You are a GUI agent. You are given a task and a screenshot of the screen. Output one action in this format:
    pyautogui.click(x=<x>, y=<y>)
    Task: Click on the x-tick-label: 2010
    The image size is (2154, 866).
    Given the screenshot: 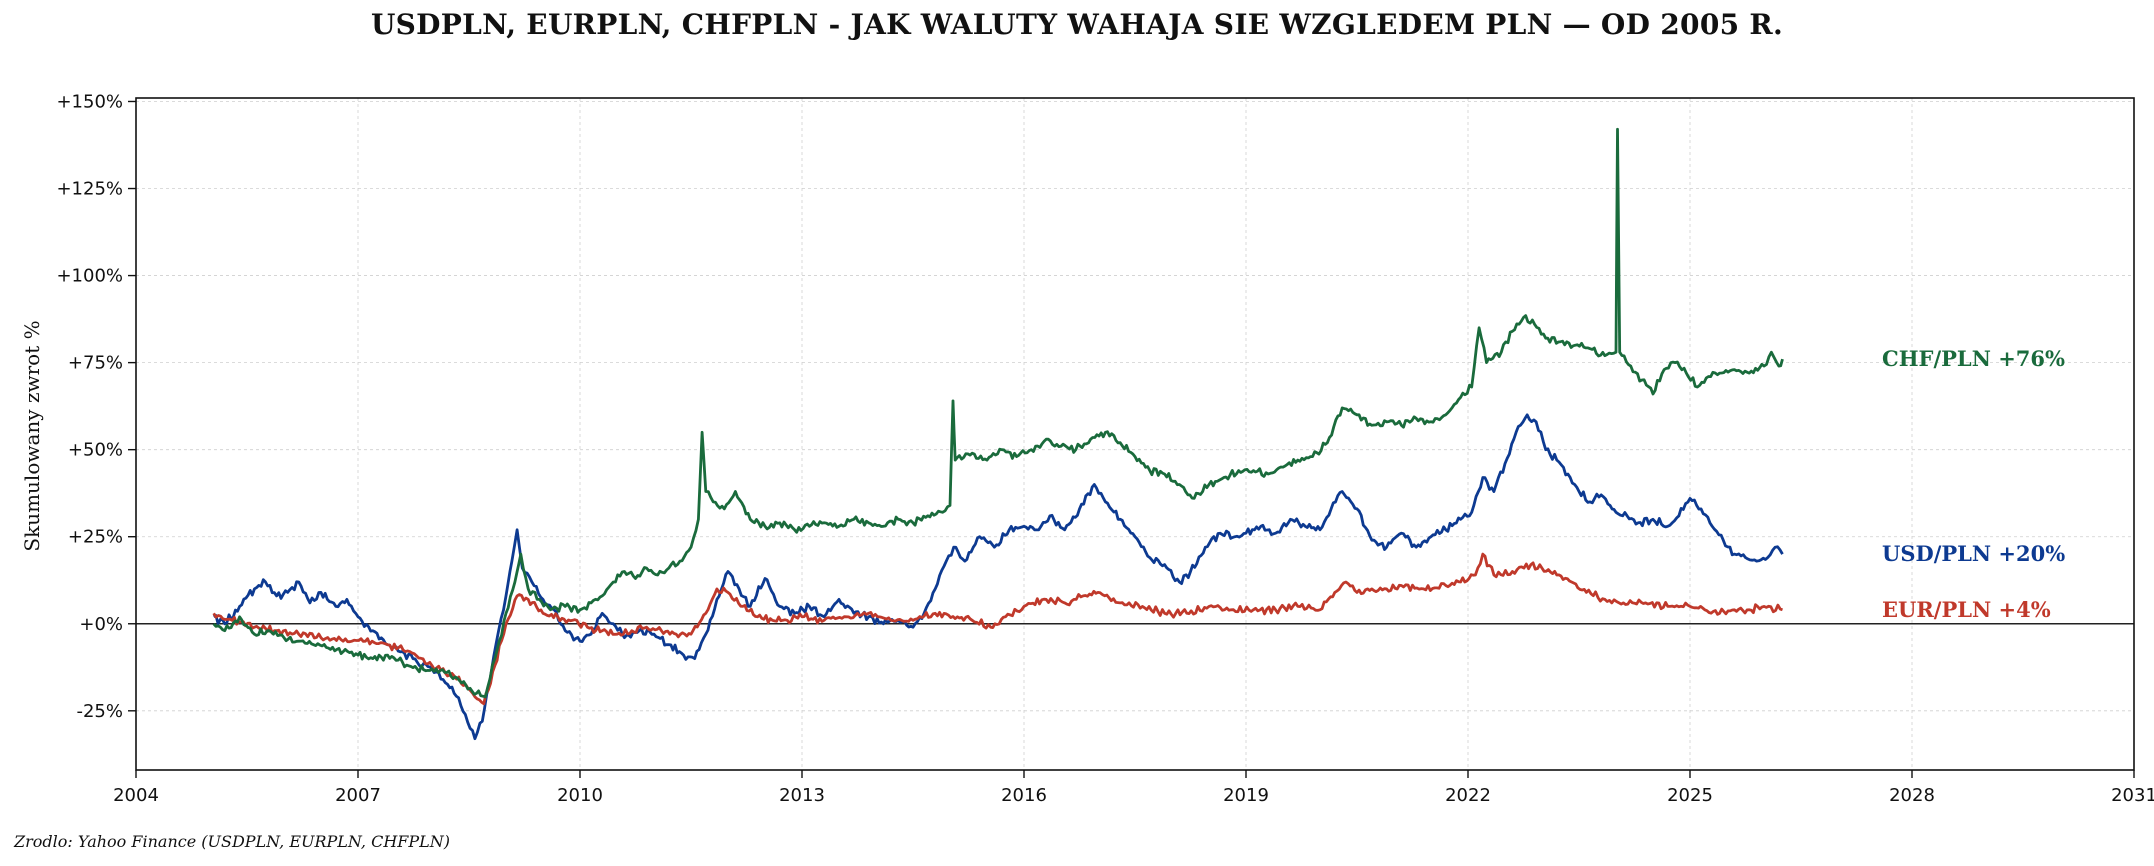 What is the action you would take?
    pyautogui.click(x=580, y=795)
    